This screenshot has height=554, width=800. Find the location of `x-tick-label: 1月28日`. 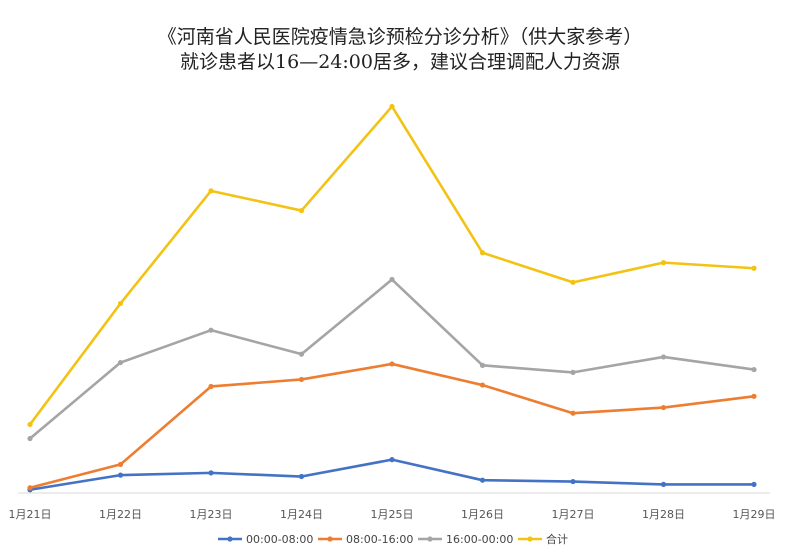

x-tick-label: 1月28日 is located at coordinates (663, 514).